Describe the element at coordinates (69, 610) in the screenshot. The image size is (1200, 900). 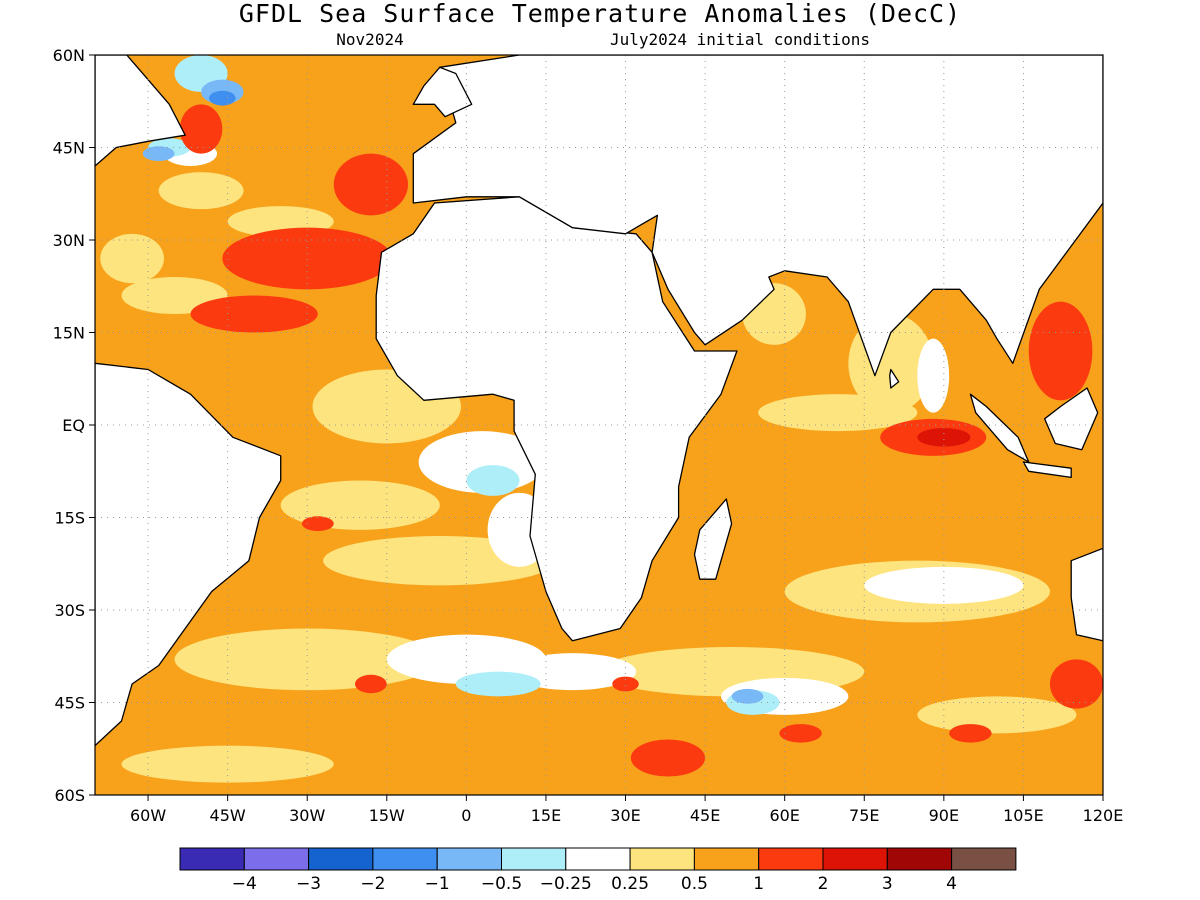
I see `lat-tick-label: 30S` at that location.